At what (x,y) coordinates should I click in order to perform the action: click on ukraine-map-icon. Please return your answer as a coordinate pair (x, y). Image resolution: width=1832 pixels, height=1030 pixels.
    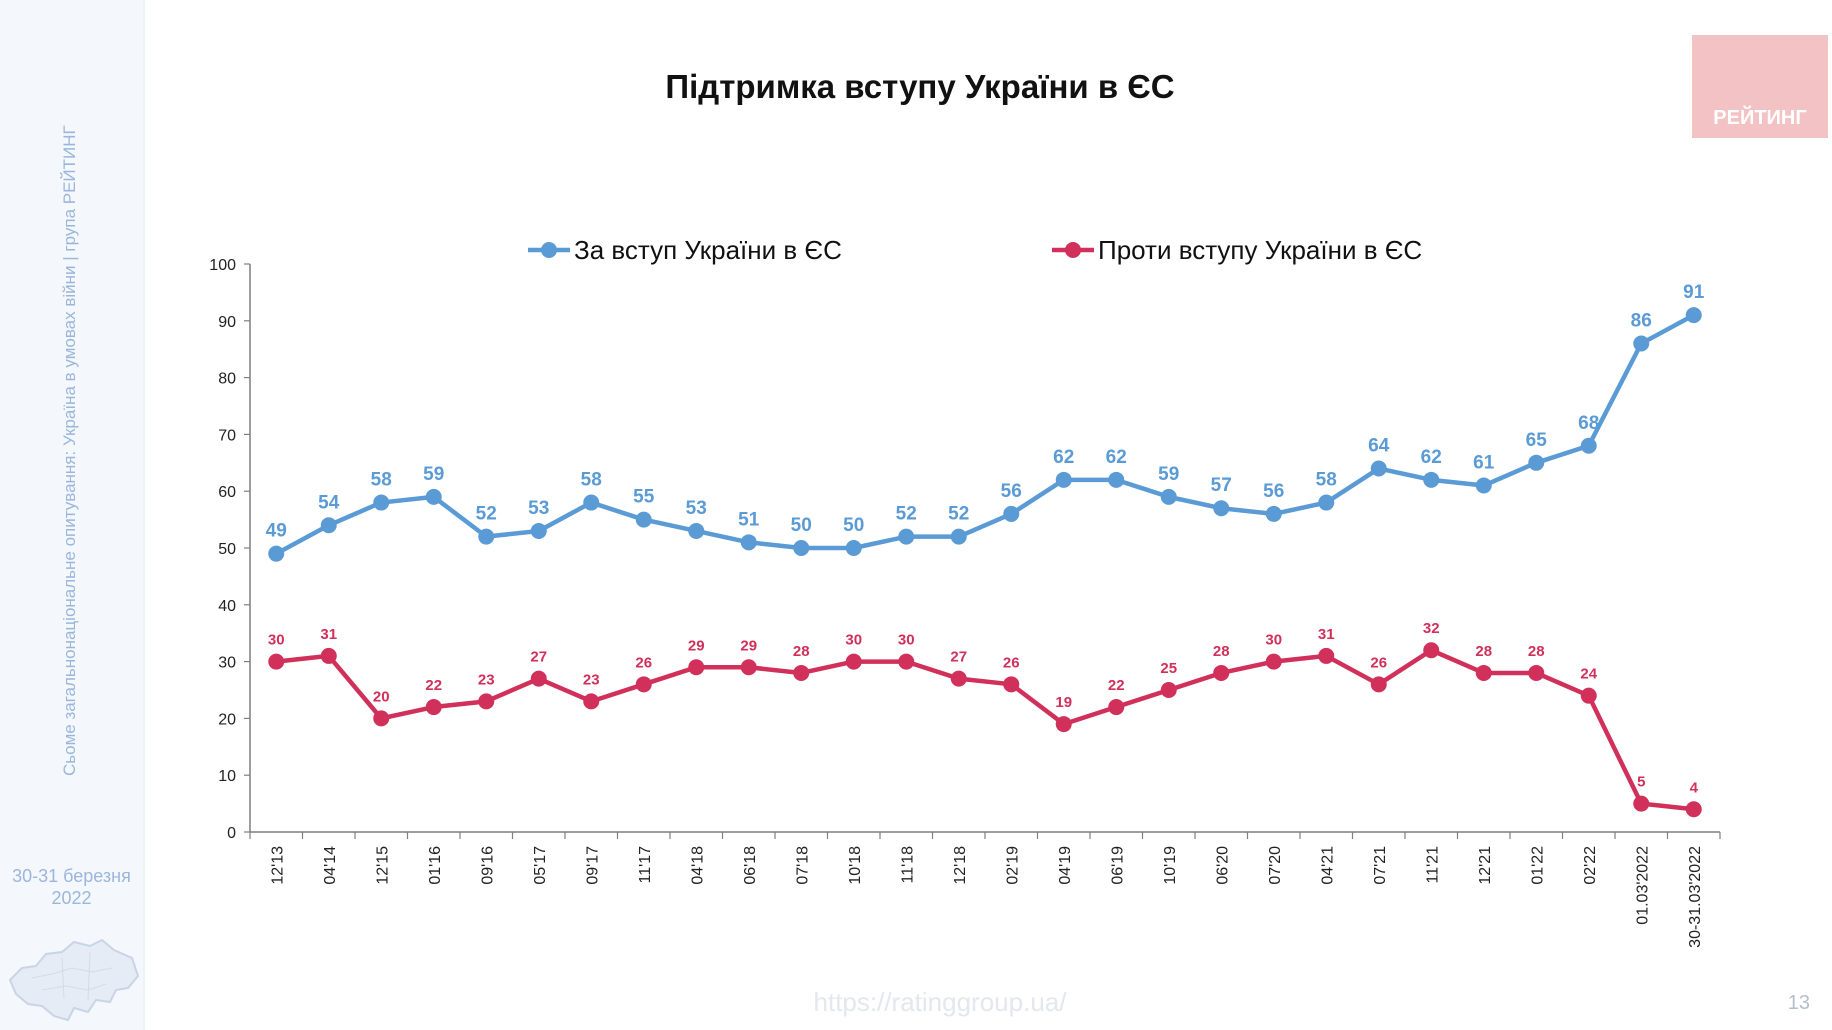
    Looking at the image, I should click on (74, 980).